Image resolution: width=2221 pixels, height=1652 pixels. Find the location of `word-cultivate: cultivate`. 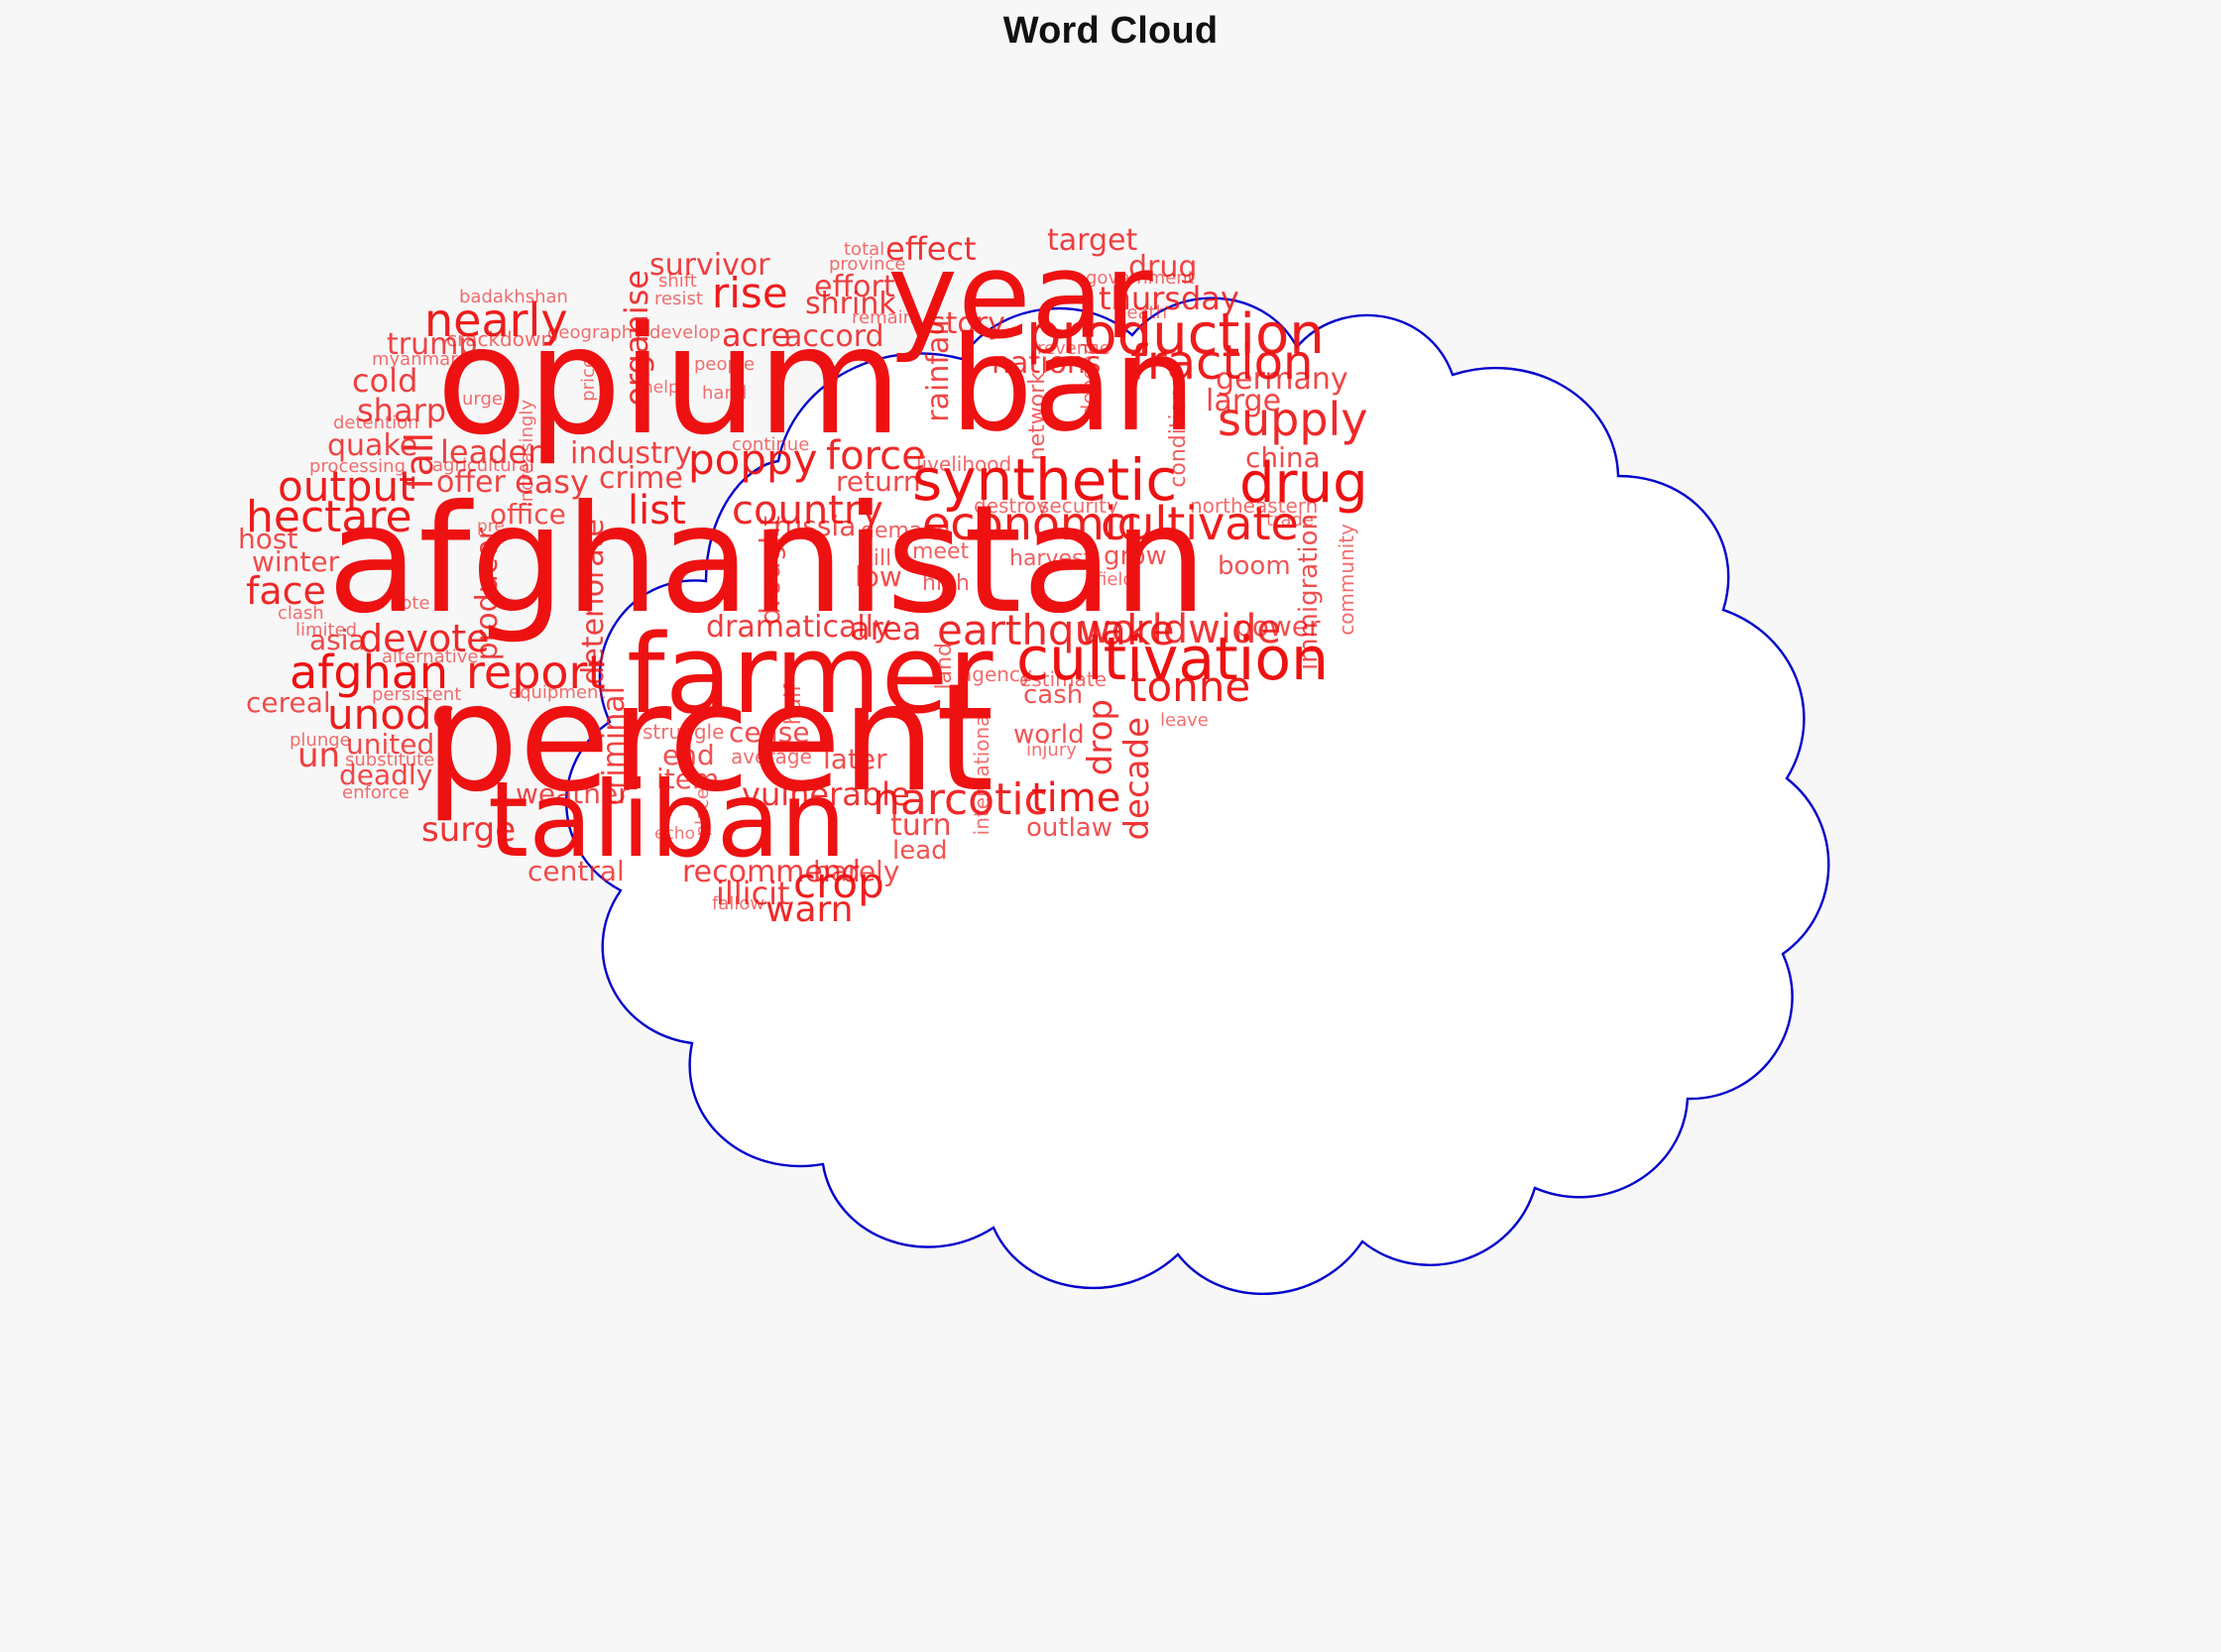

word-cultivate: cultivate is located at coordinates (1200, 523).